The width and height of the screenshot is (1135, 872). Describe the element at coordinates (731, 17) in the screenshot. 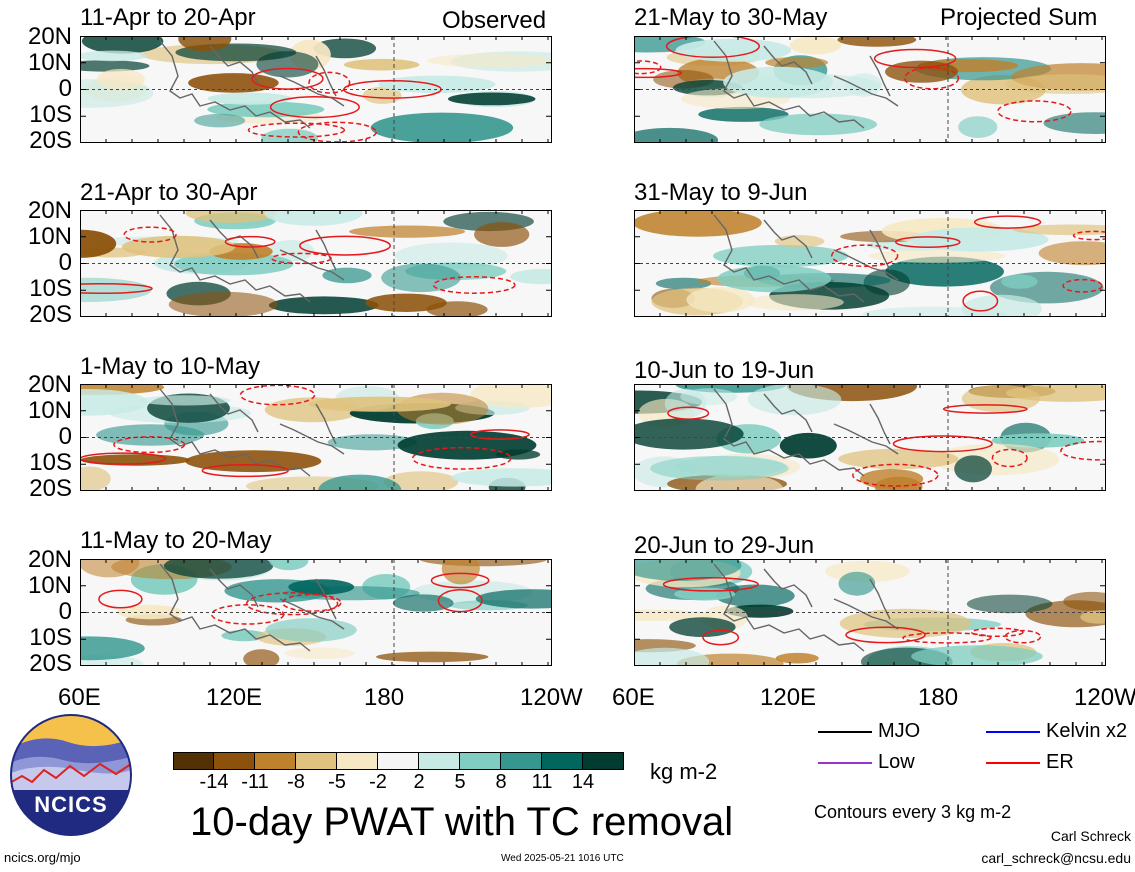

I see `panel-2-title: 21-May to 30-May` at that location.